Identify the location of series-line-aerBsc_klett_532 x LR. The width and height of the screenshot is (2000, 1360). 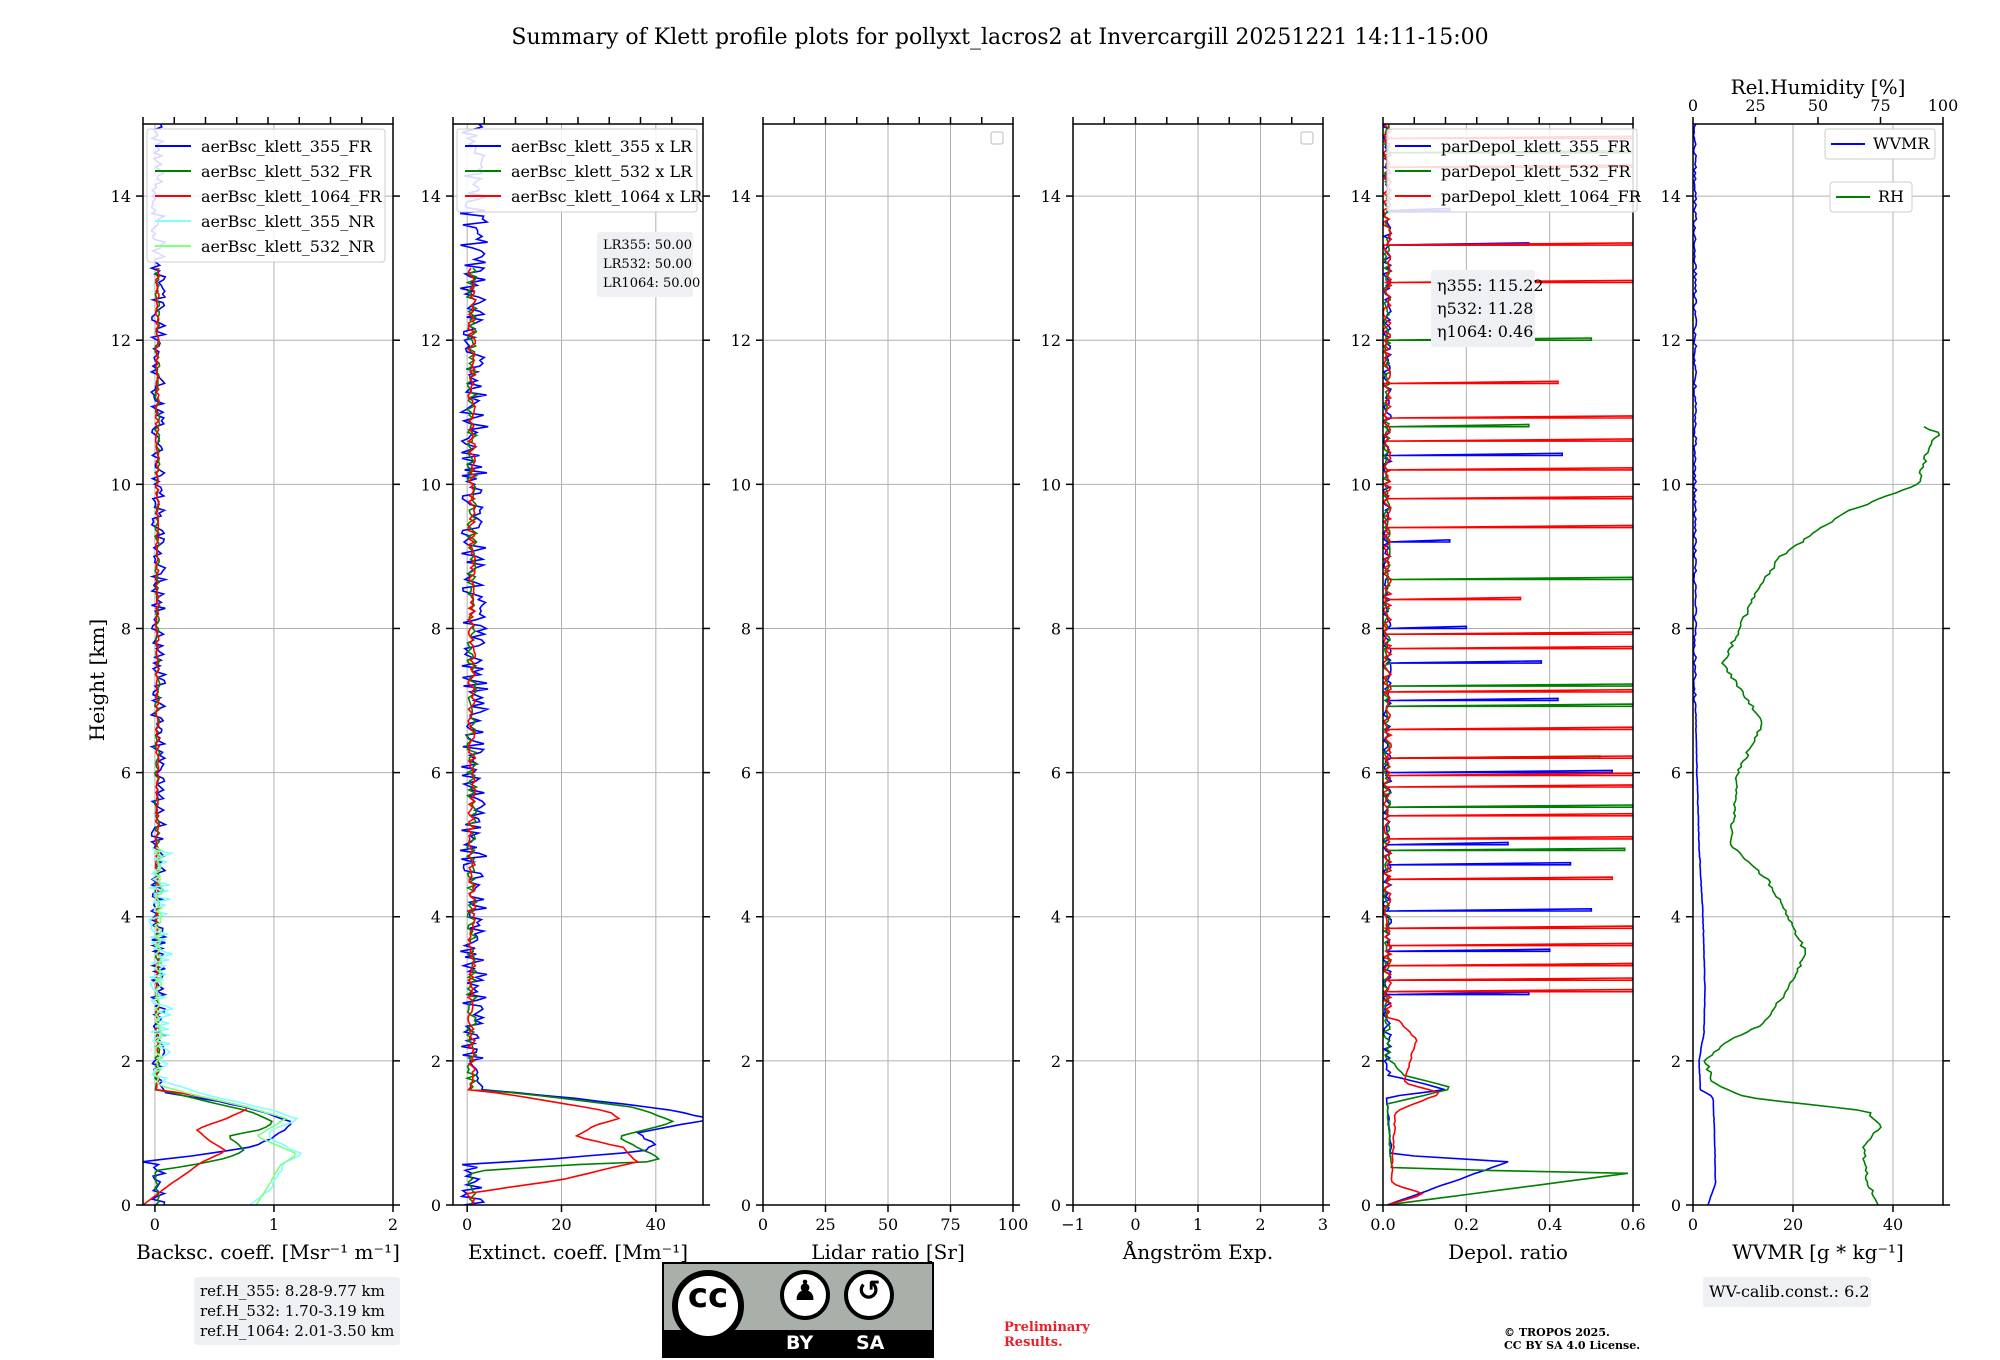
(569, 736).